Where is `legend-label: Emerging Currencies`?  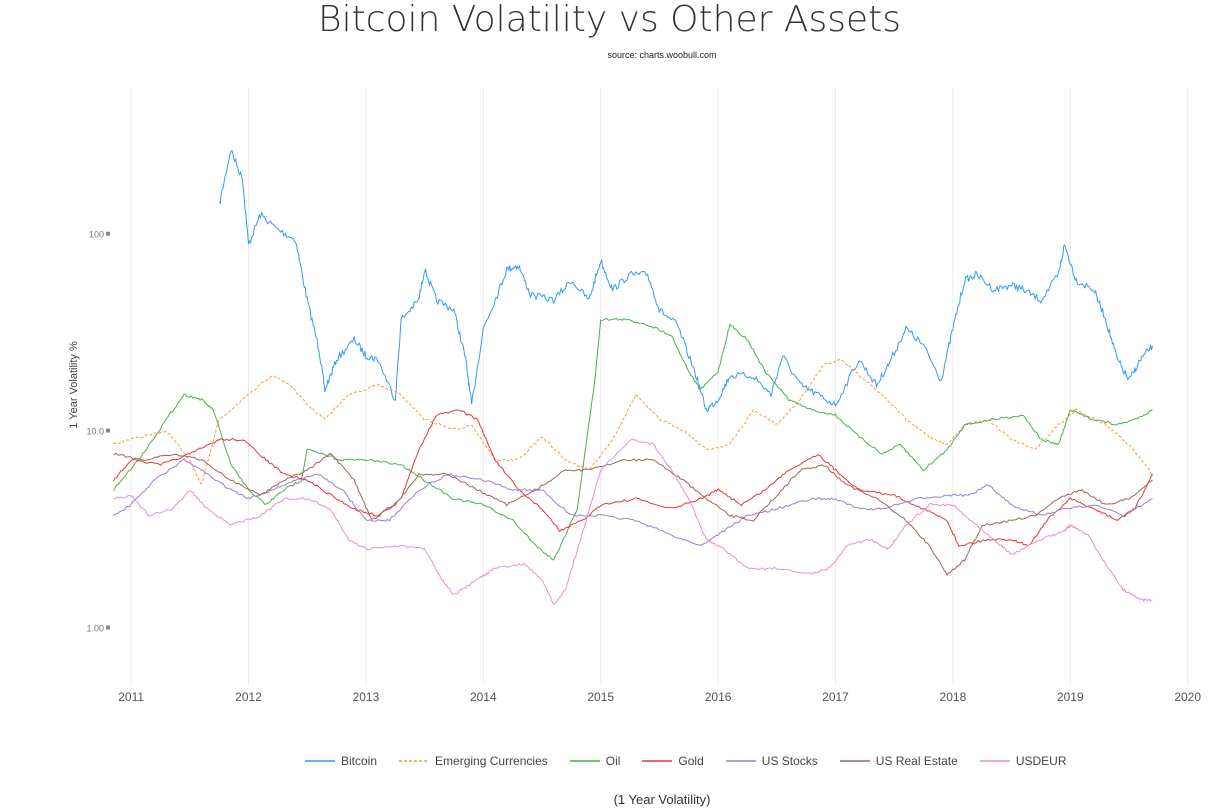
legend-label: Emerging Currencies is located at coordinates (491, 761).